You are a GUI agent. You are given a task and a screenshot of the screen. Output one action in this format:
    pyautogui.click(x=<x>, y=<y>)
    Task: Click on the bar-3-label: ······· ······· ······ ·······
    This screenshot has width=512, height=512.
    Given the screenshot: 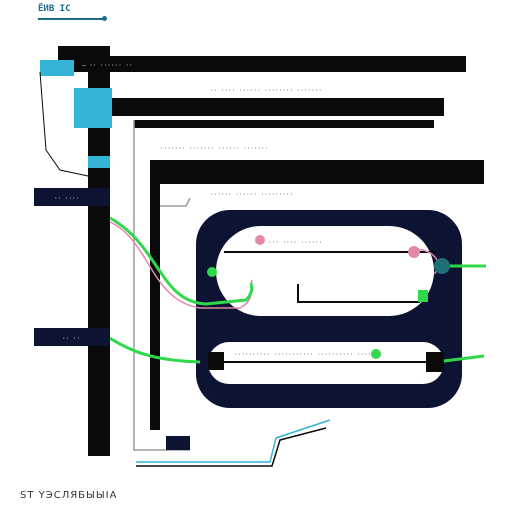 What is the action you would take?
    pyautogui.click(x=214, y=148)
    